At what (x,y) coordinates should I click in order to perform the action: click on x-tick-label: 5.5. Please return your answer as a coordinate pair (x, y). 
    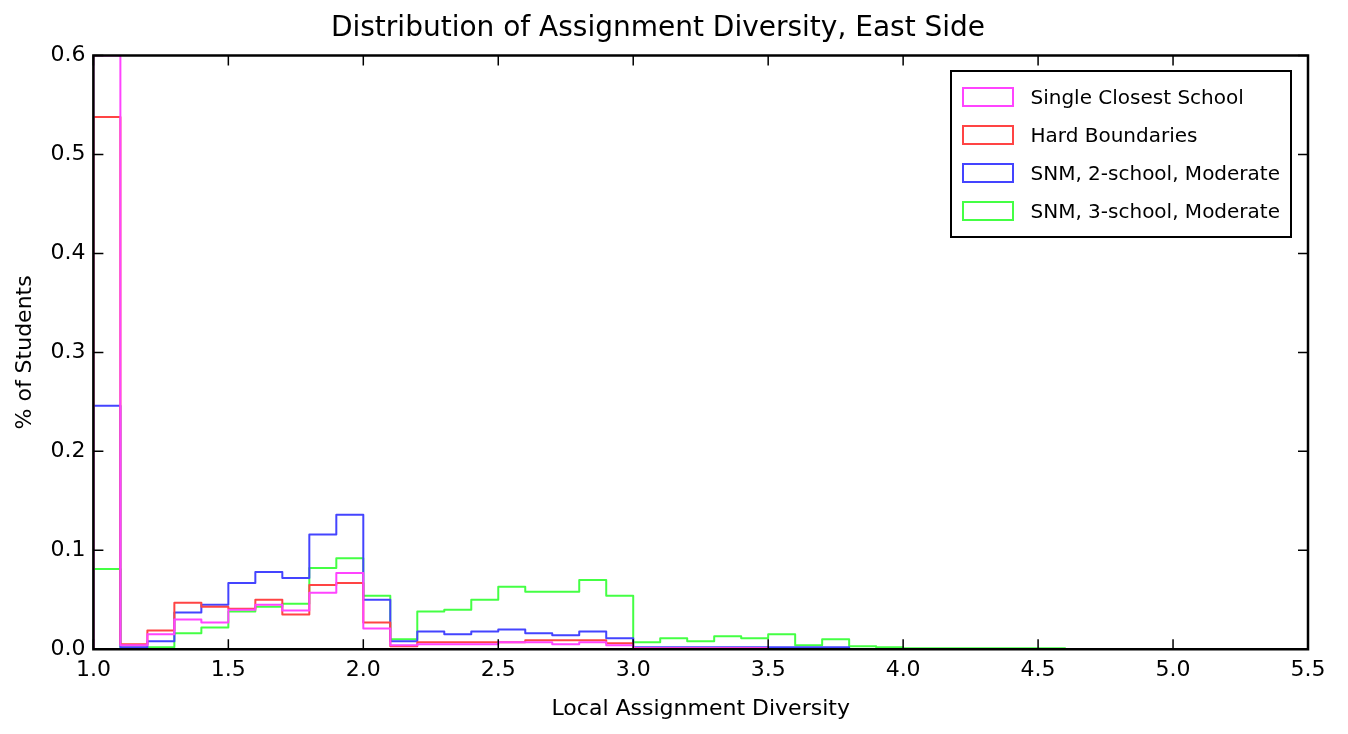
    Looking at the image, I should click on (1308, 669).